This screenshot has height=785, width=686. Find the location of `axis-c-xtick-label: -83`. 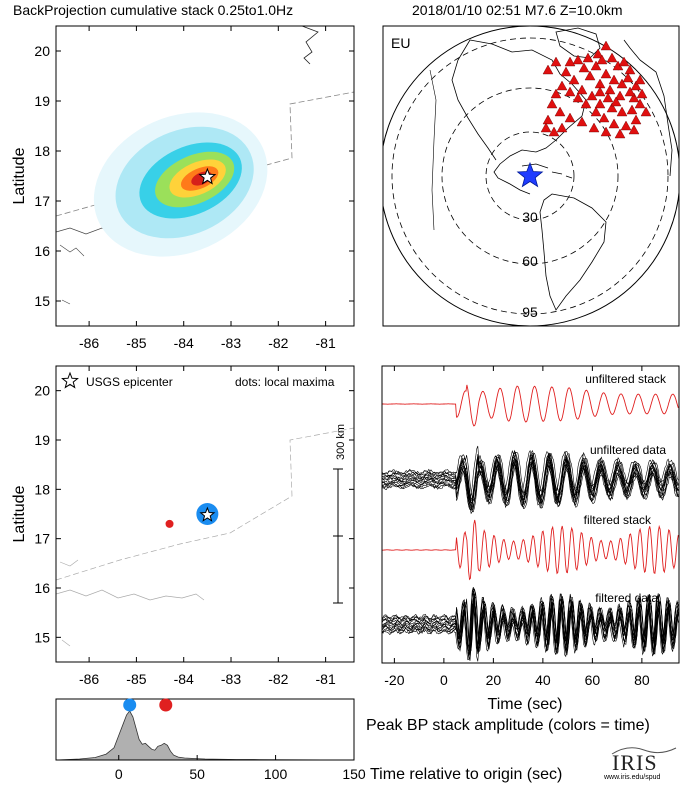

axis-c-xtick-label: -83 is located at coordinates (231, 679).